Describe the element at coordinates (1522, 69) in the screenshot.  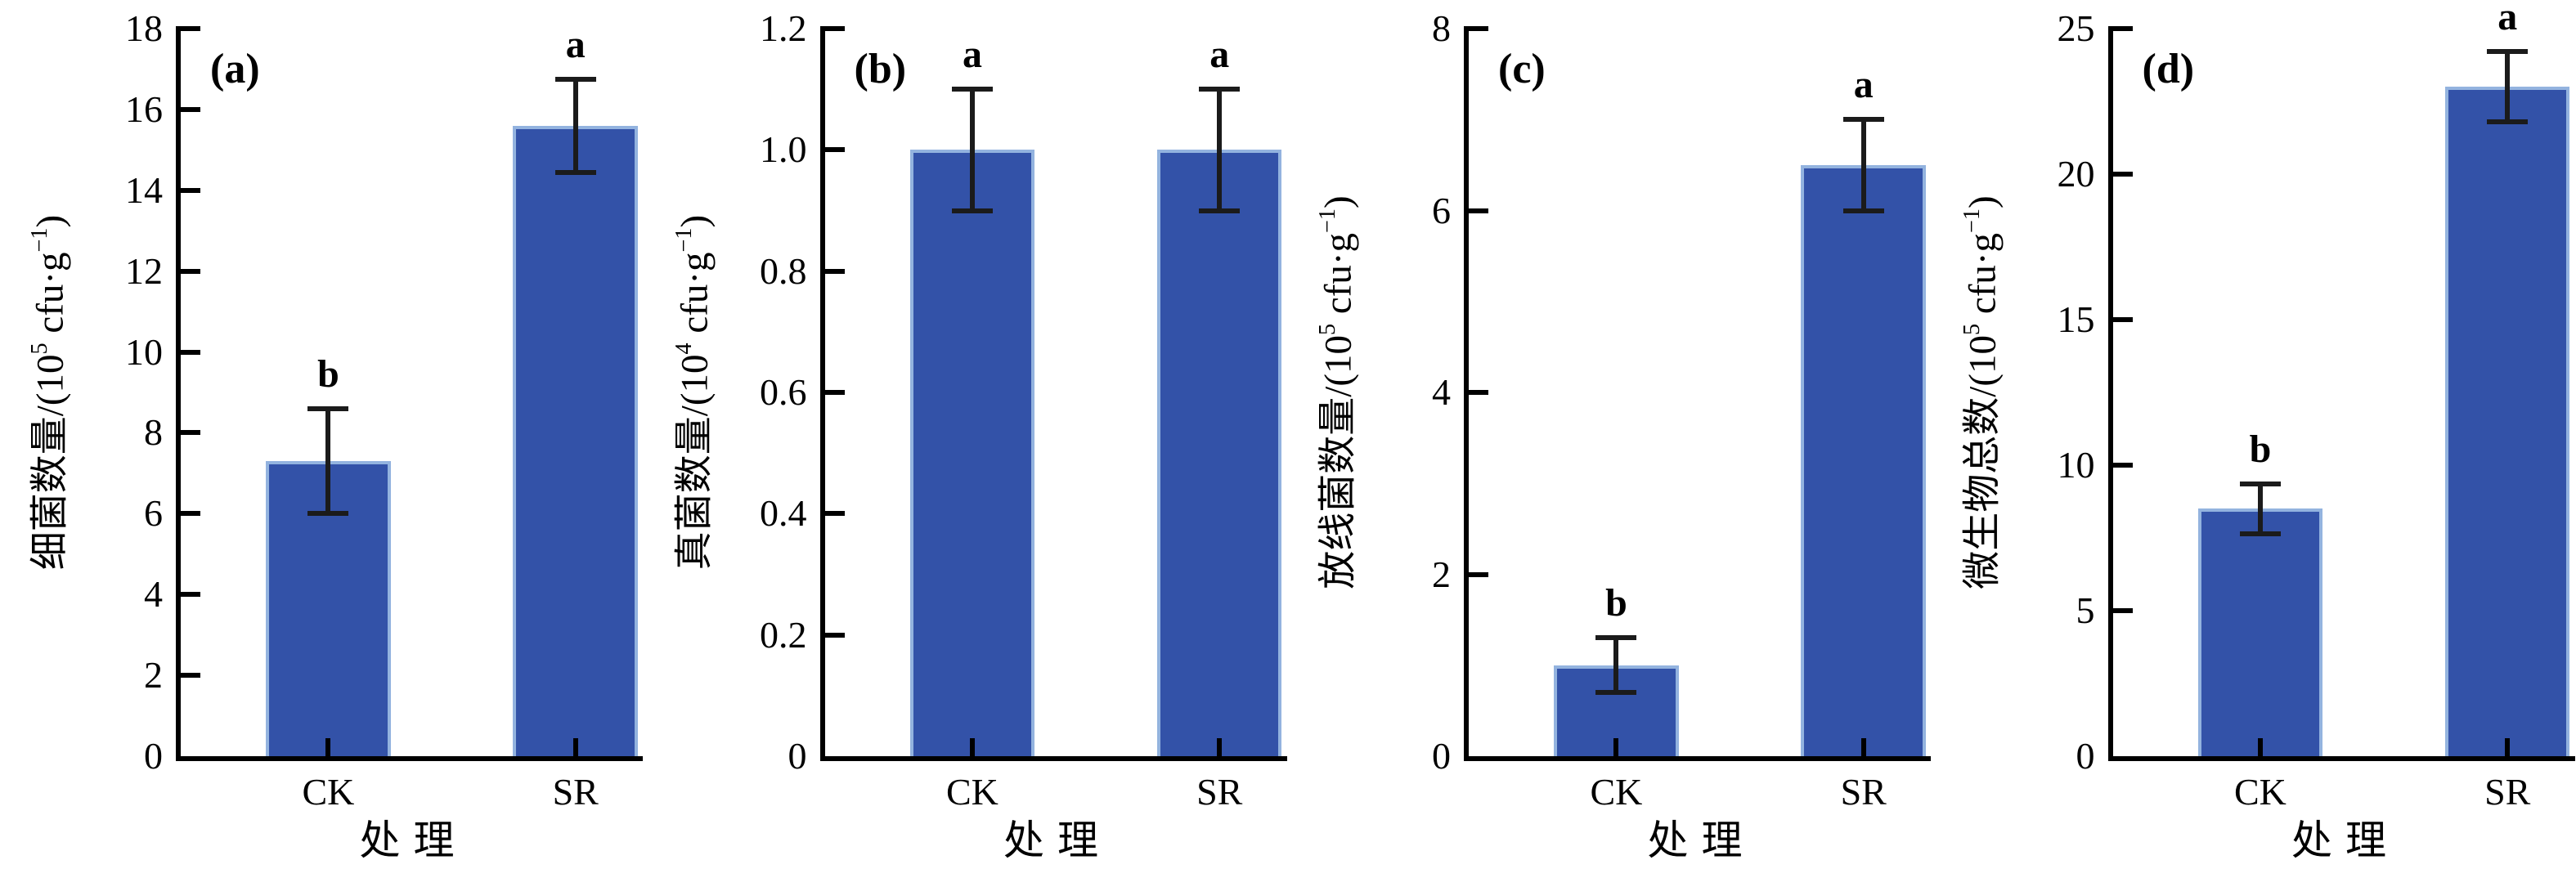
I see `panel-letter-label: (c)` at that location.